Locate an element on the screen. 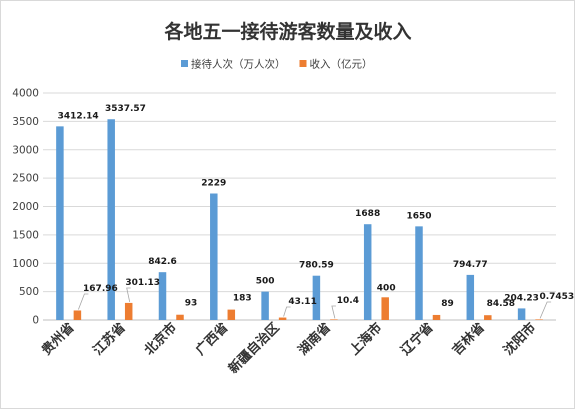 This screenshot has height=409, width=575. y-axis: 0 500 1000 1500 2000 2500 3000 3500 4000 is located at coordinates (25, 207).